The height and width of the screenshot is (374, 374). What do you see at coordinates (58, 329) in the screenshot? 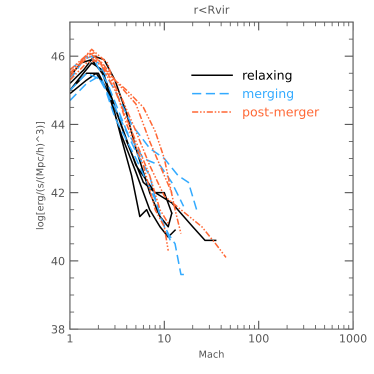
I see `y-tick-label: 38` at bounding box center [58, 329].